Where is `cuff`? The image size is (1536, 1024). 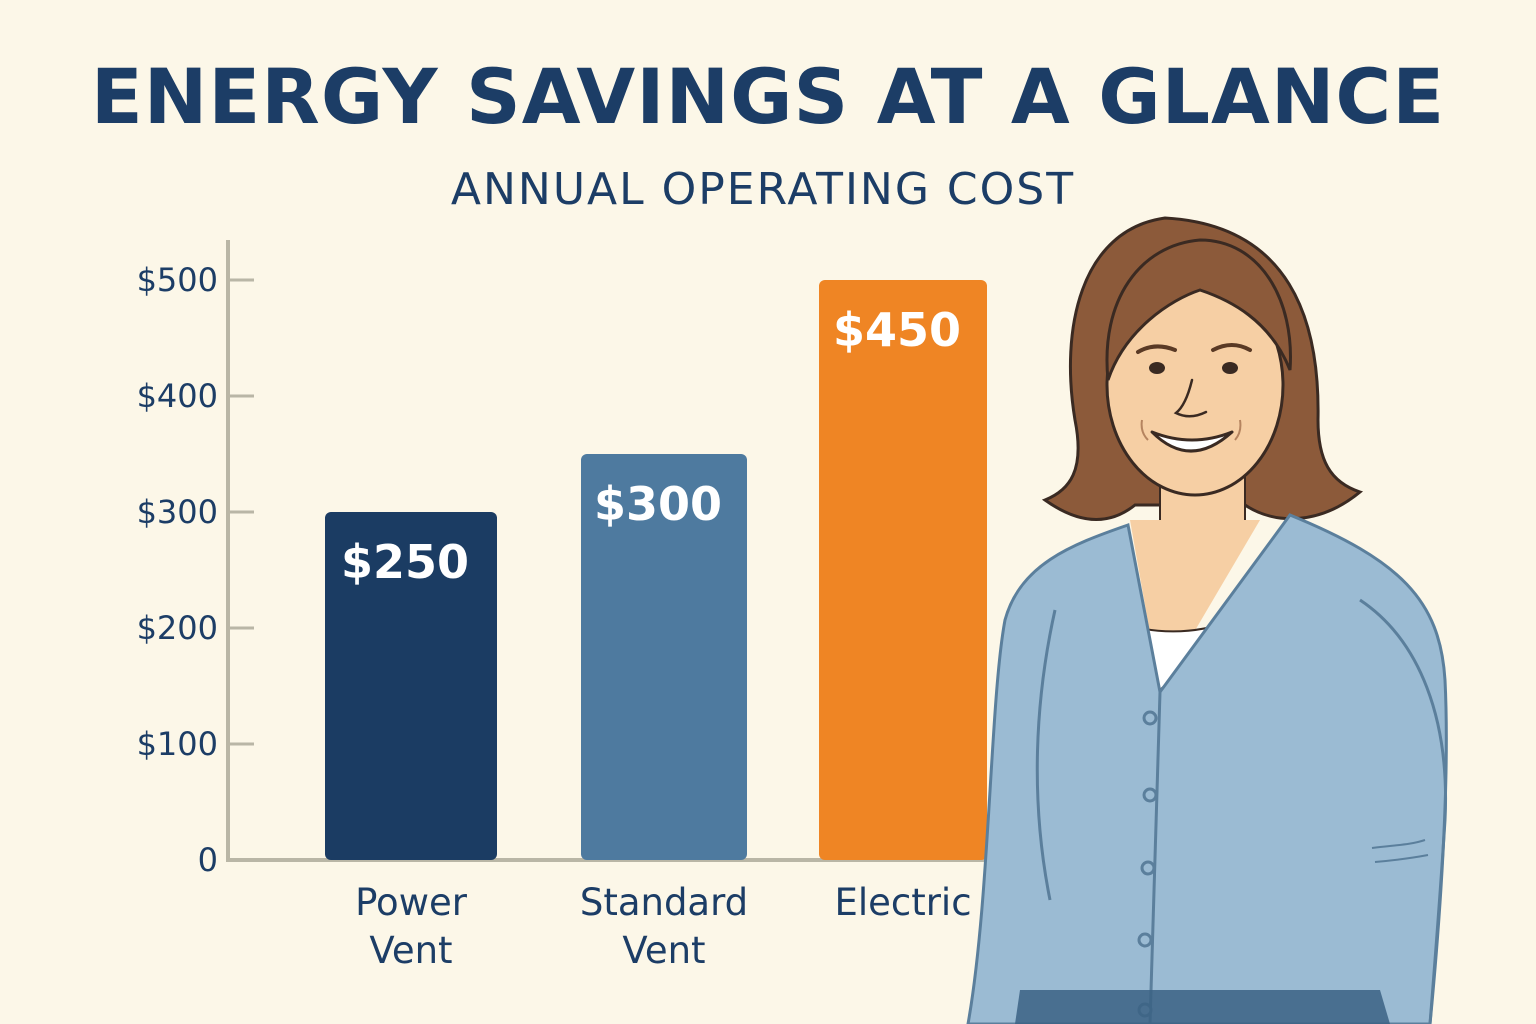
cuff is located at coordinates (1400, 851).